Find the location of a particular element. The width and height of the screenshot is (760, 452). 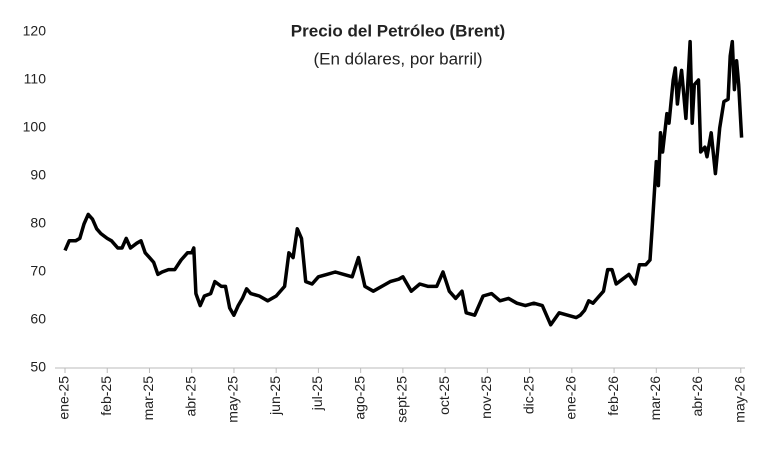

x-tick-label: ene-26 is located at coordinates (571, 398).